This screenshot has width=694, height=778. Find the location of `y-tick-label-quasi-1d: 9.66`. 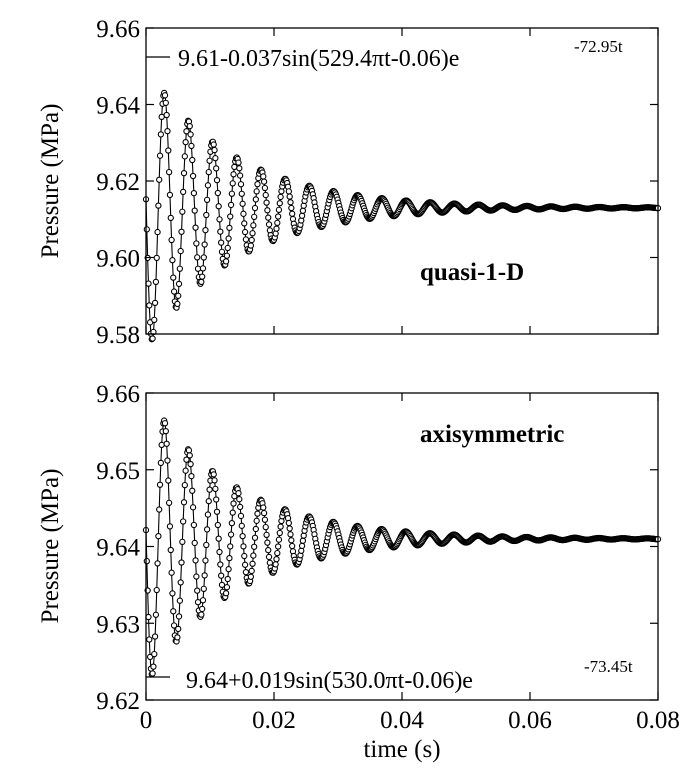

y-tick-label-quasi-1d: 9.66 is located at coordinates (118, 29).